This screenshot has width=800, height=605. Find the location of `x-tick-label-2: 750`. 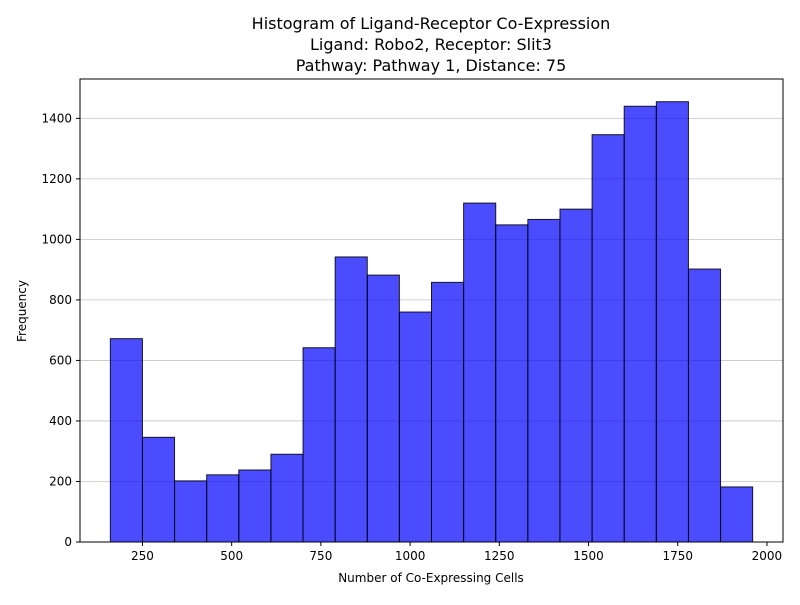

x-tick-label-2: 750 is located at coordinates (320, 556).